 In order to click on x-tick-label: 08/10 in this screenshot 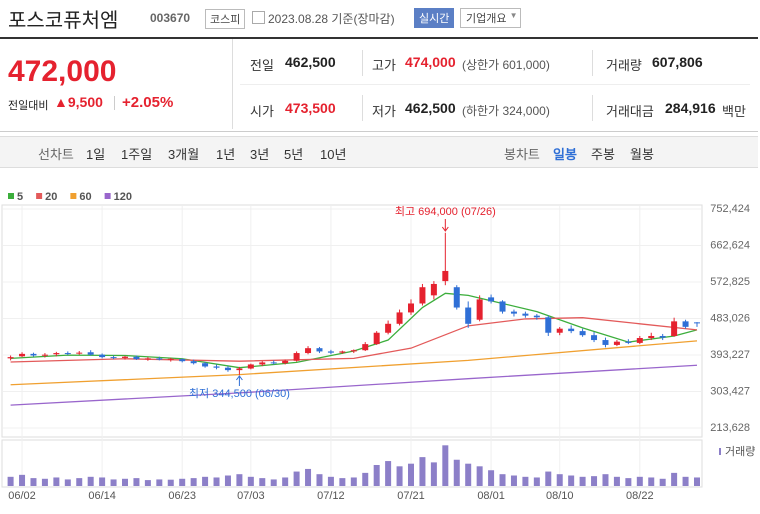, I will do `click(560, 496)`.